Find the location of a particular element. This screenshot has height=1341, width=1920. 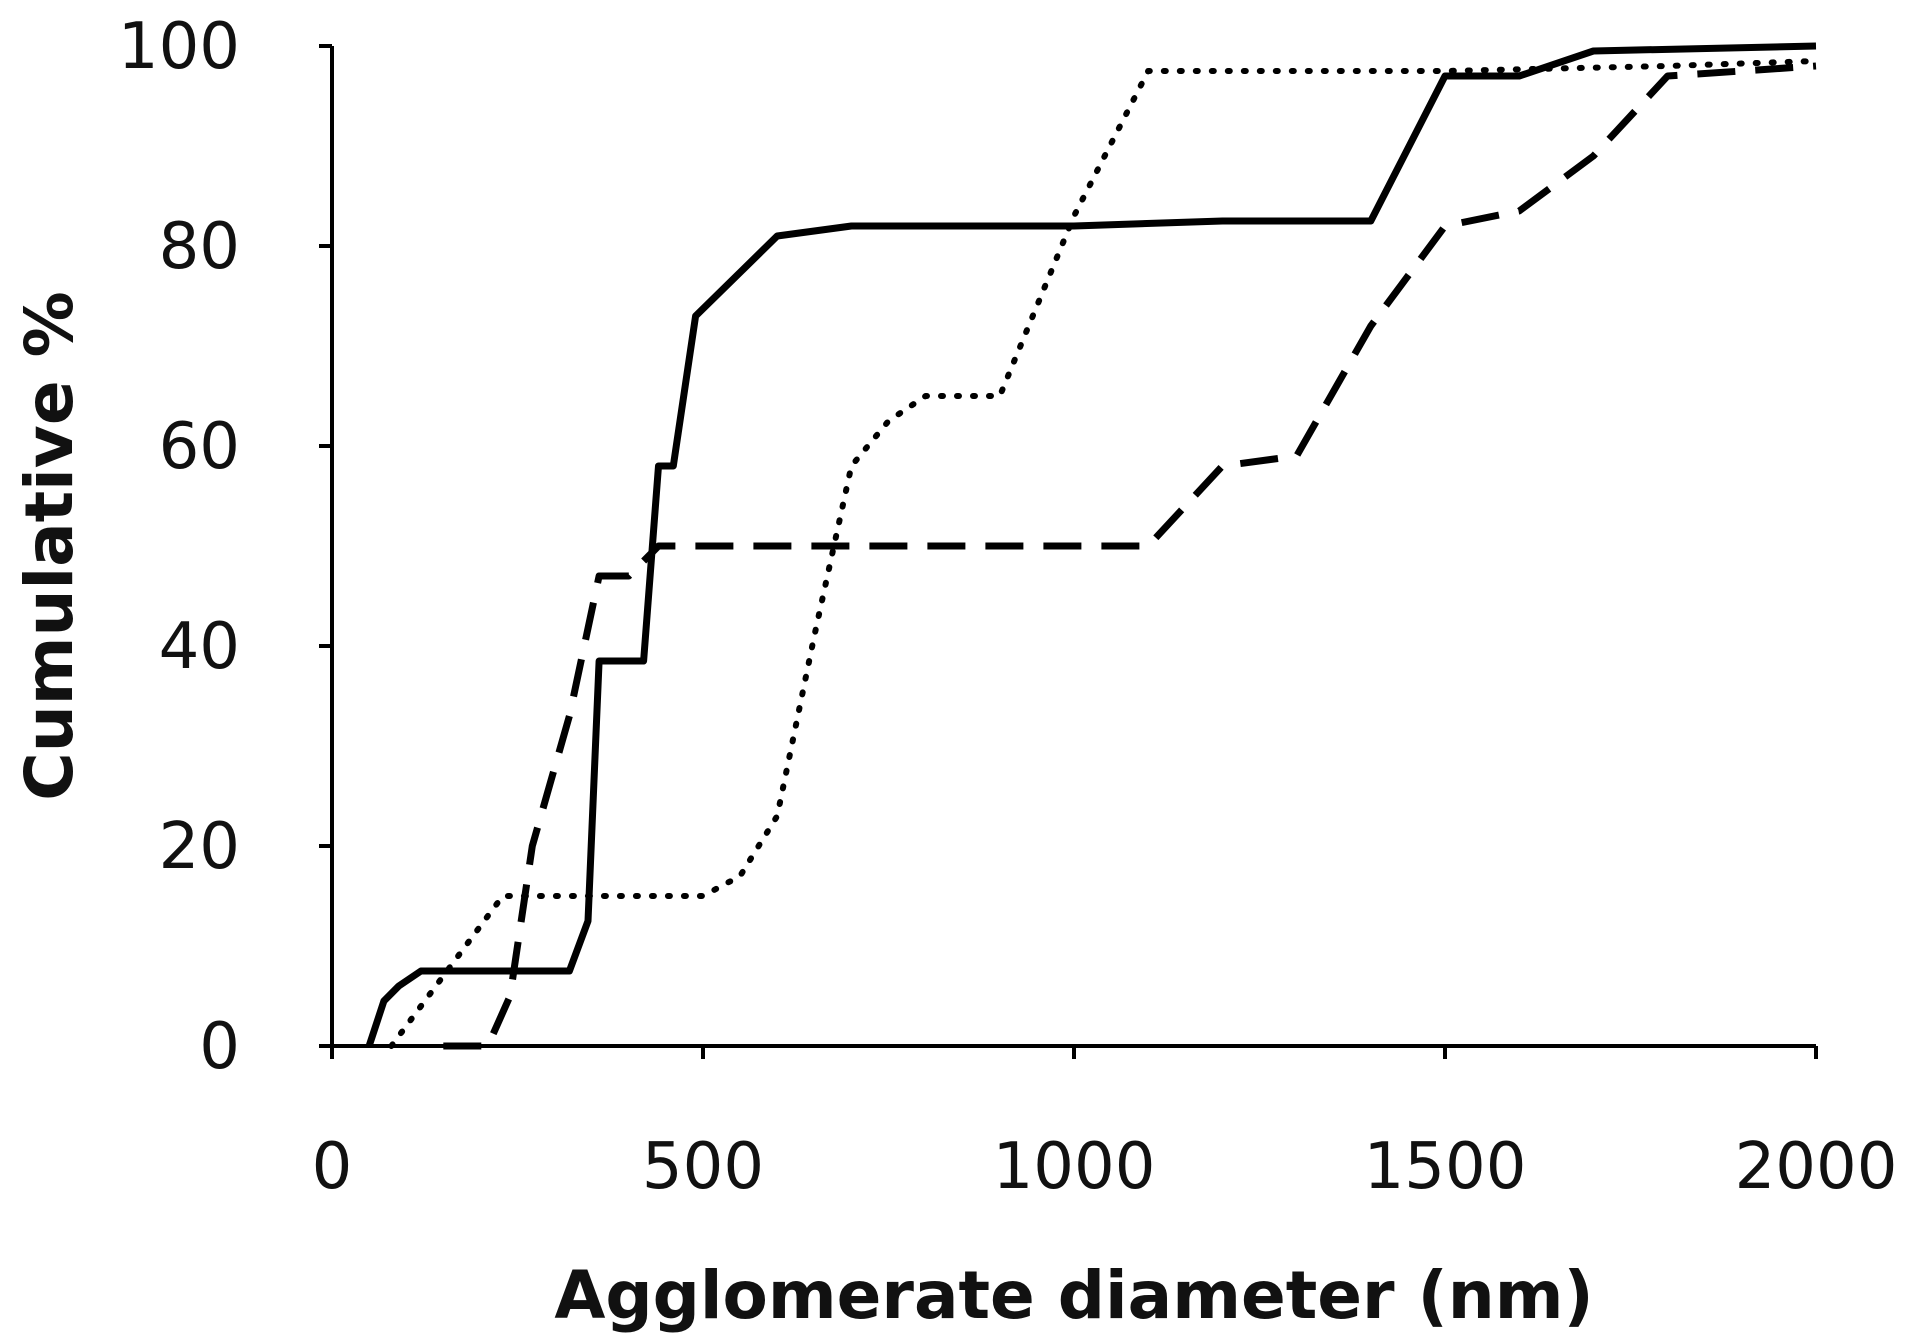

x-tick-label: 0 is located at coordinates (332, 1167).